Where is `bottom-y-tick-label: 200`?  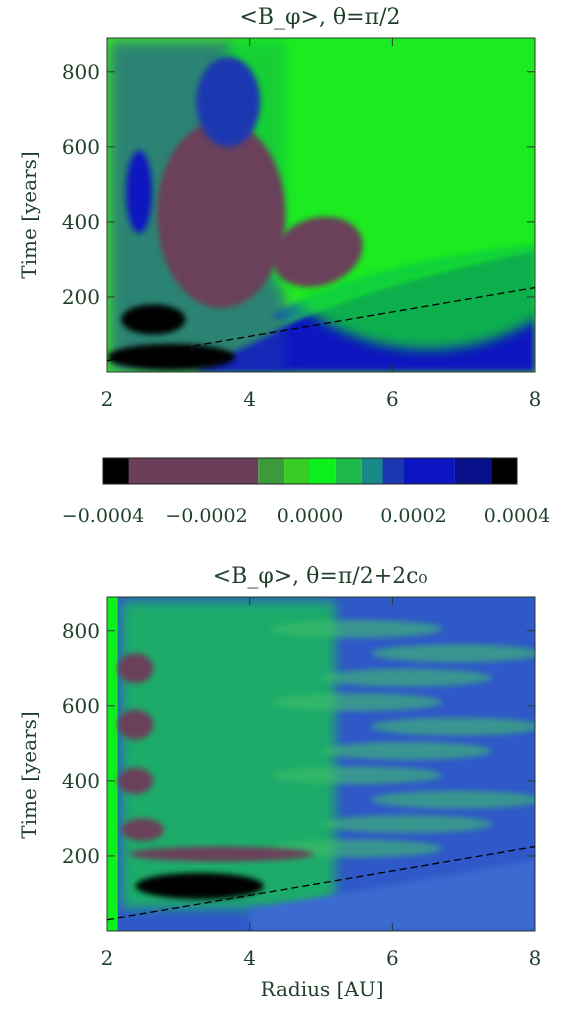
bottom-y-tick-label: 200 is located at coordinates (81, 856).